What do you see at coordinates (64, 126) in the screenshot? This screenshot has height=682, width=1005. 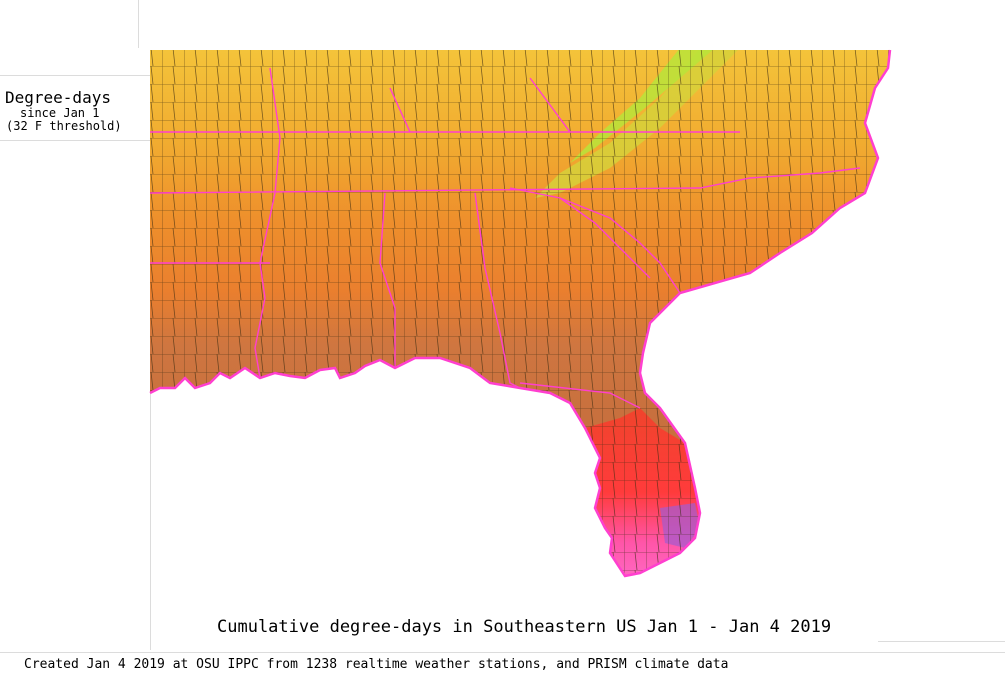 I see `legend-threshold: (32 F threshold)` at bounding box center [64, 126].